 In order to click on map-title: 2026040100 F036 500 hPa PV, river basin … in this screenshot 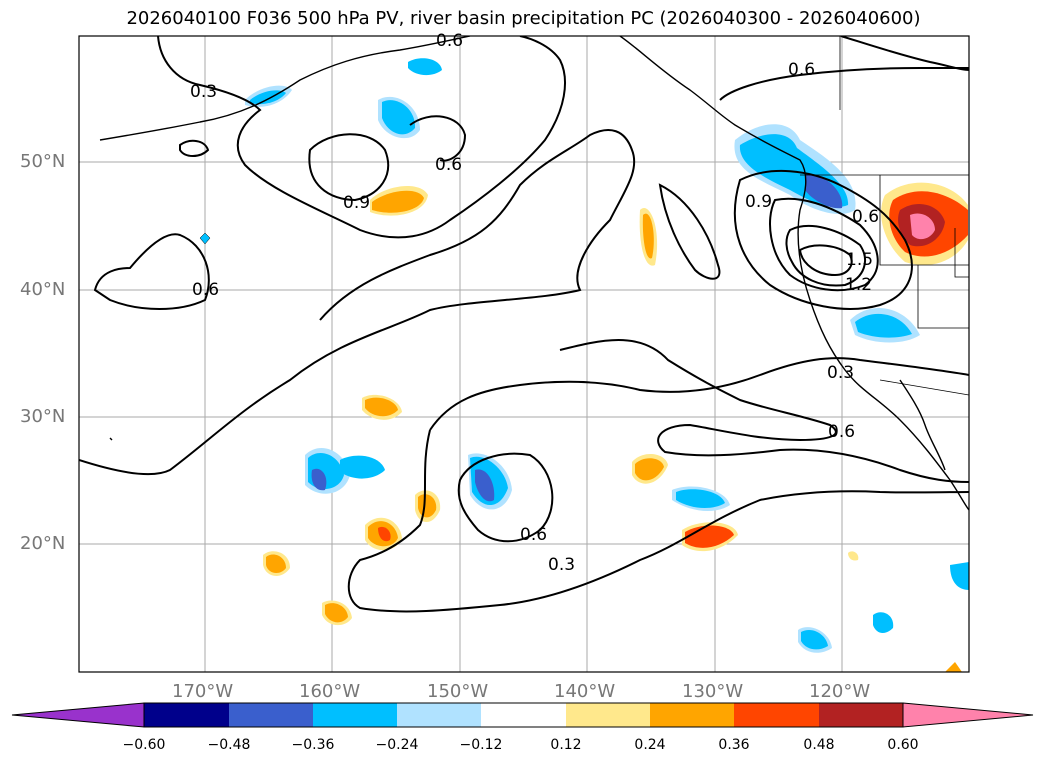, I will do `click(523, 18)`.